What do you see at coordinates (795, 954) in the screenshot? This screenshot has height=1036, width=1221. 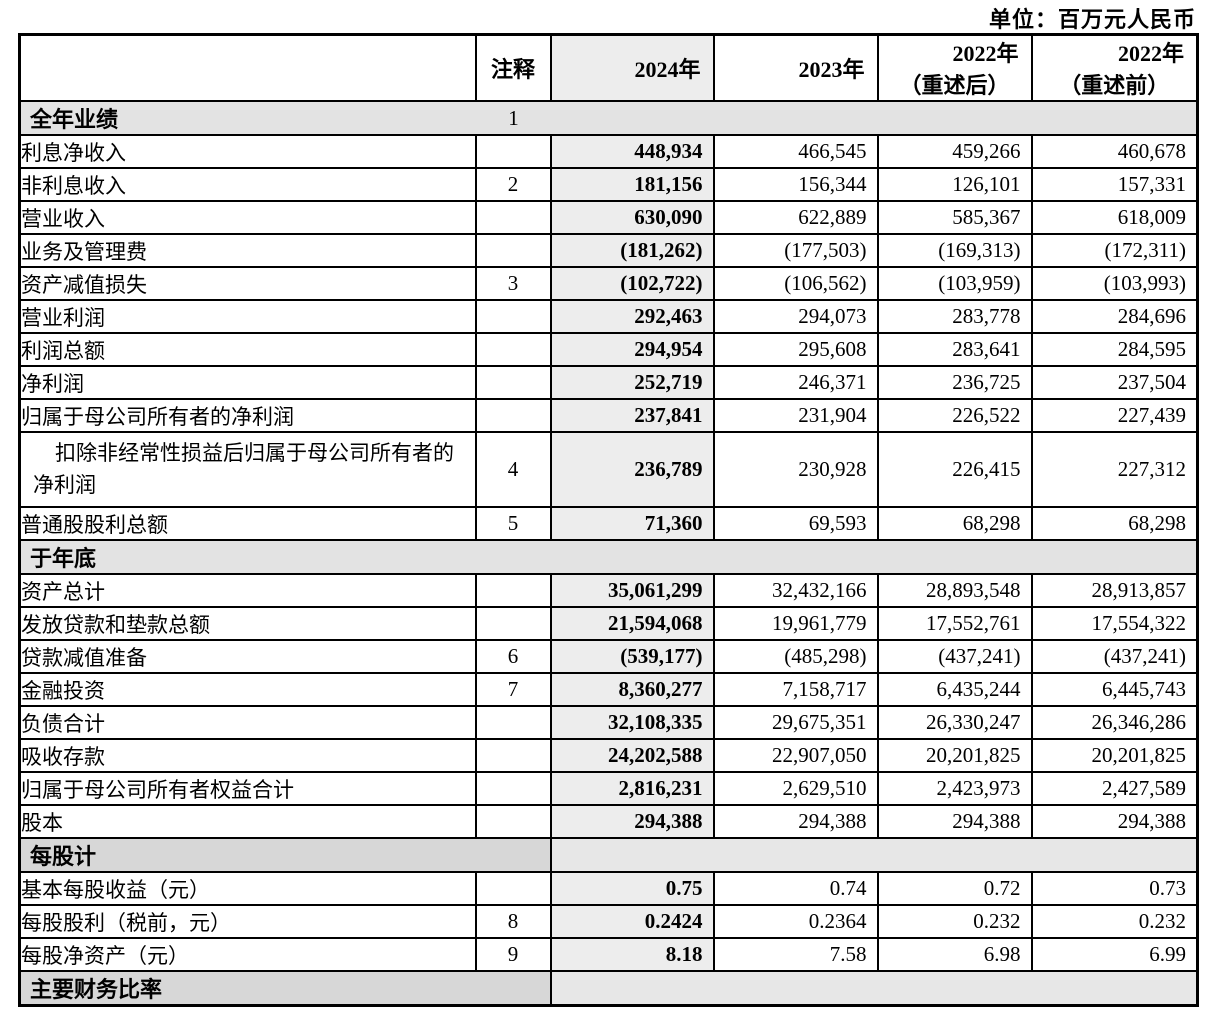 I see `value-cell: 7.58` at bounding box center [795, 954].